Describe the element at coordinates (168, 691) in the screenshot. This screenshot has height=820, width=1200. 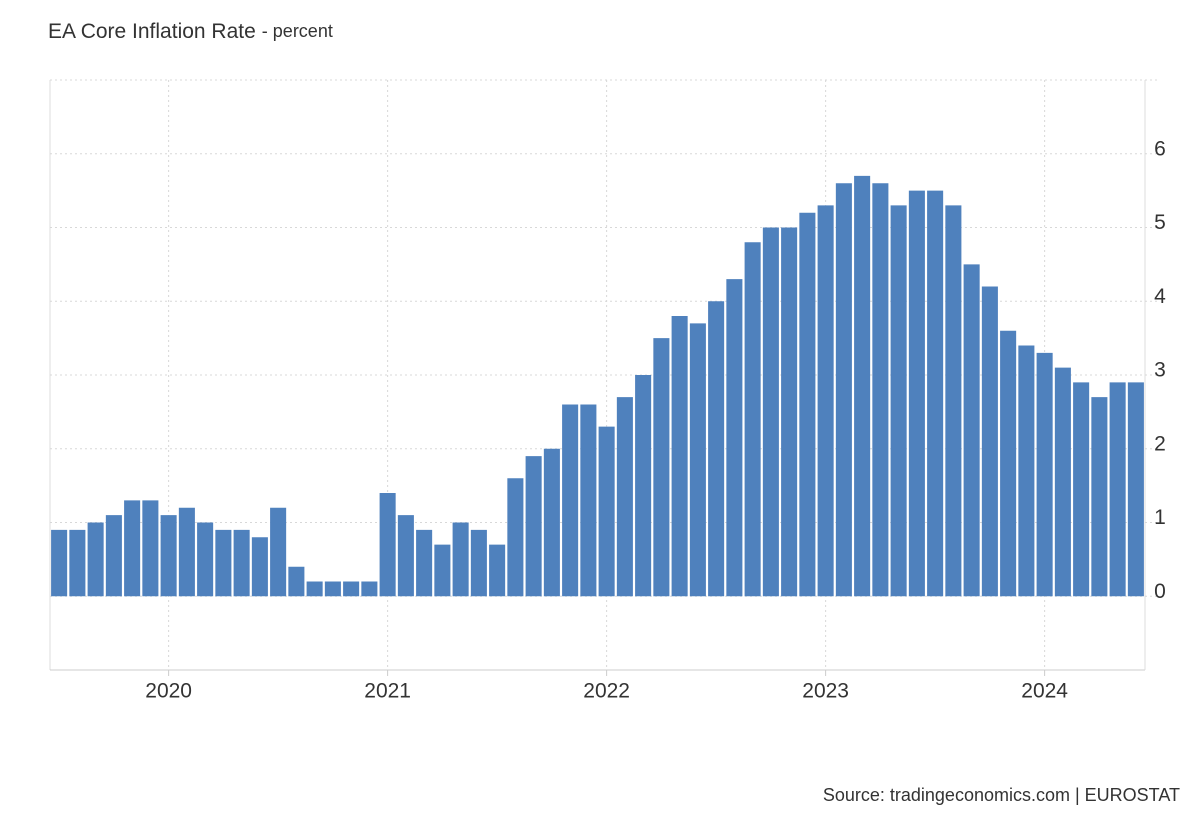
I see `x-tick-label: 2020` at that location.